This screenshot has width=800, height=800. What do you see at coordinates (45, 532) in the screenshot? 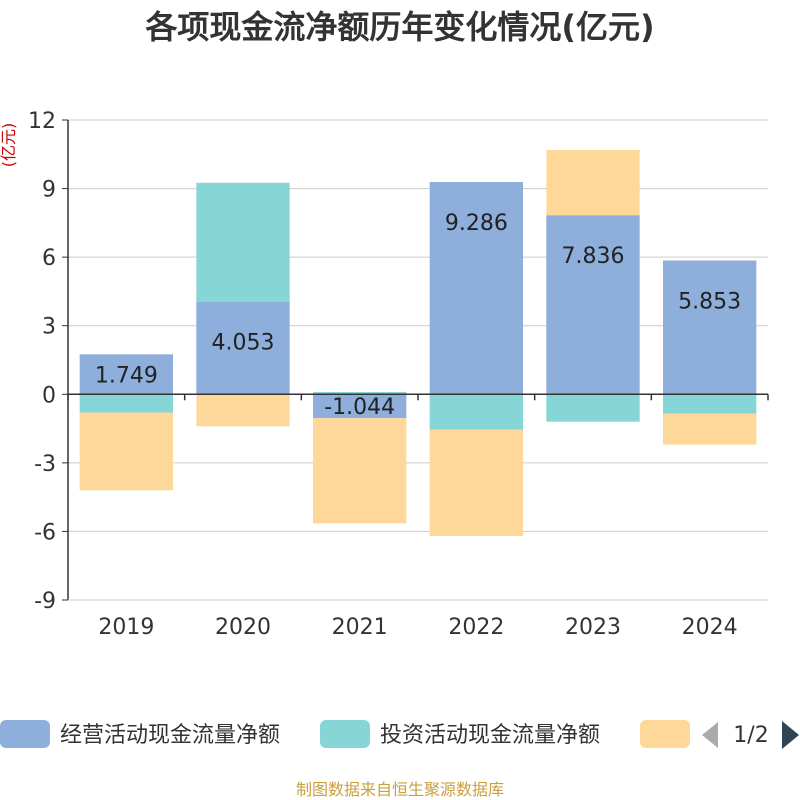
I see `y-tick-label: -6` at bounding box center [45, 532].